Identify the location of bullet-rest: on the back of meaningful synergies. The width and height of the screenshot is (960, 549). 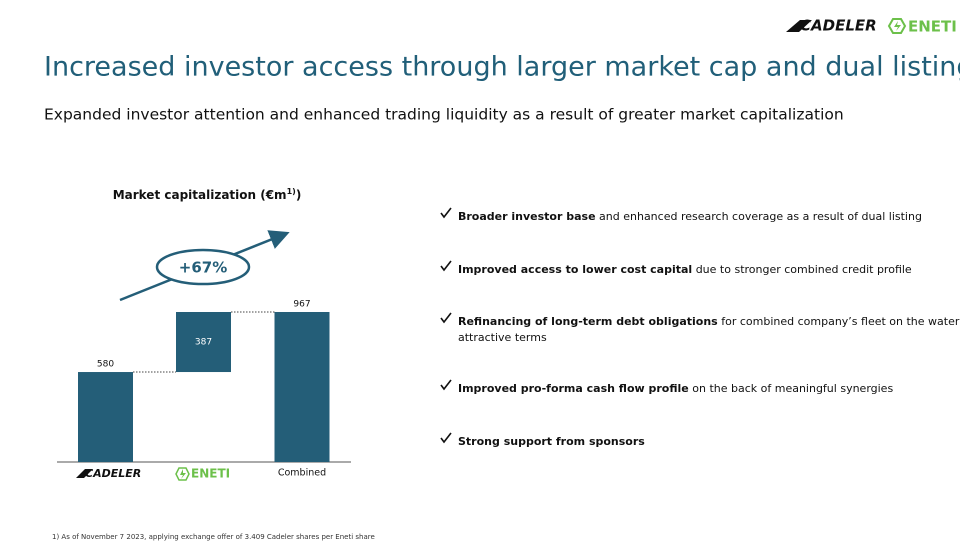
(791, 388).